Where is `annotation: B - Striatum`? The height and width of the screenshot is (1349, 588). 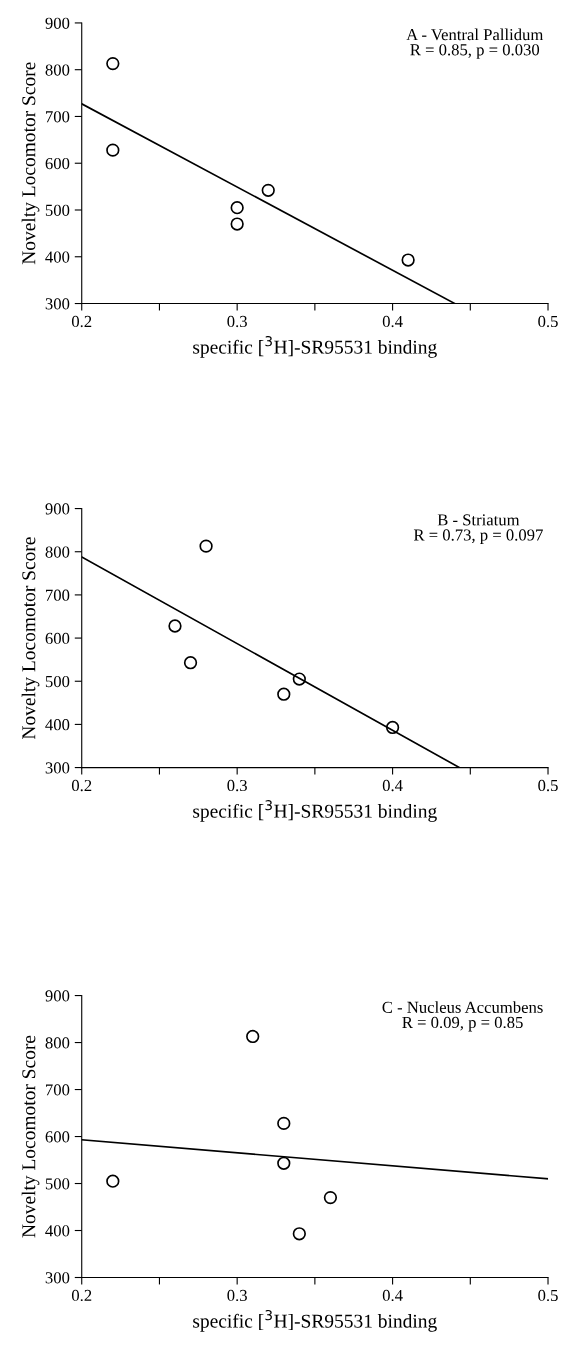
annotation: B - Striatum is located at coordinates (478, 520).